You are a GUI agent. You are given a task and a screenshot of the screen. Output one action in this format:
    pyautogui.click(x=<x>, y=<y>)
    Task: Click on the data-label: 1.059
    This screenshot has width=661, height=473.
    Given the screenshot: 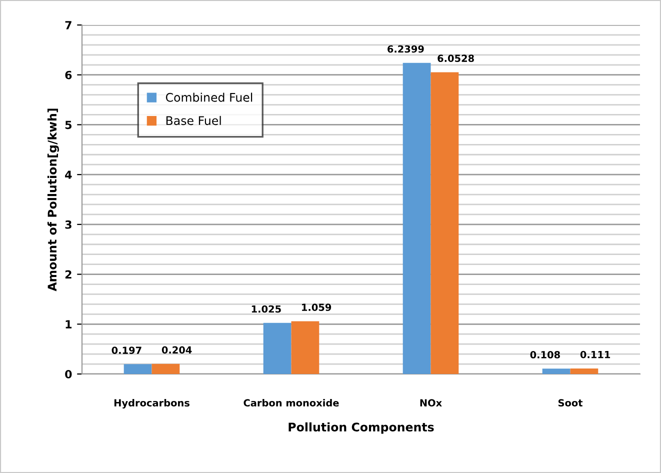 What is the action you would take?
    pyautogui.click(x=317, y=307)
    